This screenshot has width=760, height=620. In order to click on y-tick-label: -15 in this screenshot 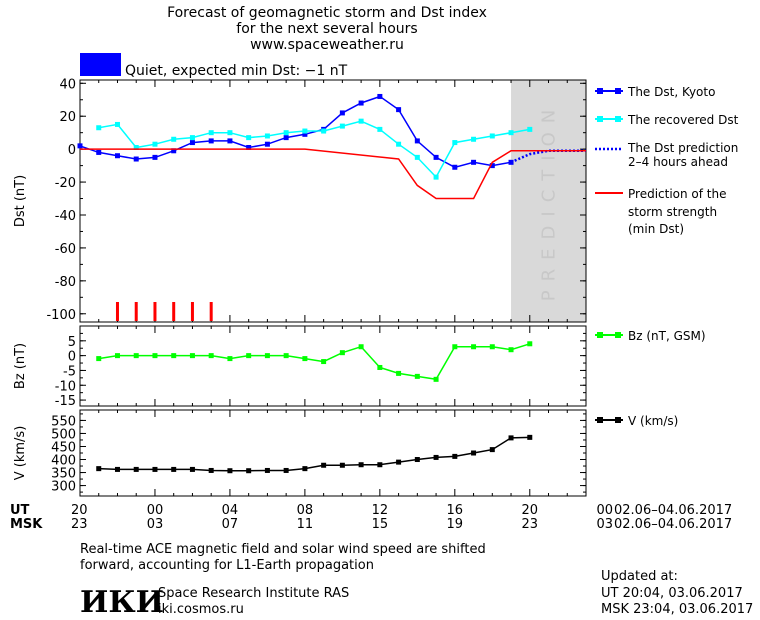, I will do `click(65, 401)`.